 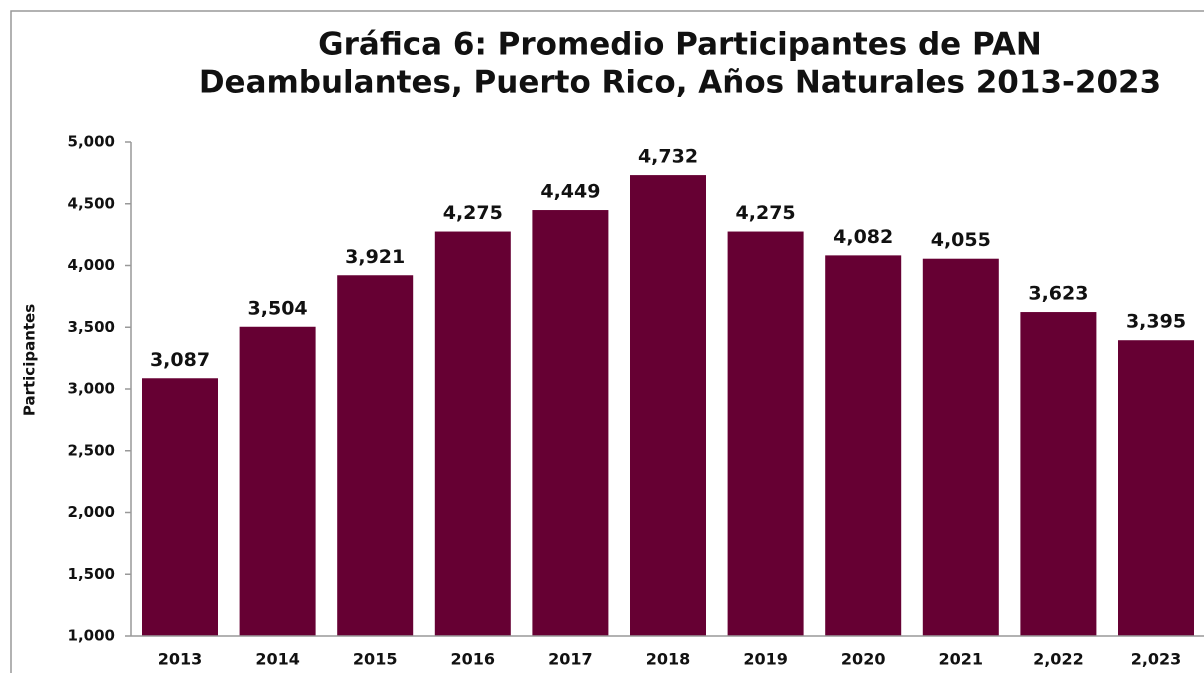 I want to click on value-label: 3,087, so click(x=180, y=360).